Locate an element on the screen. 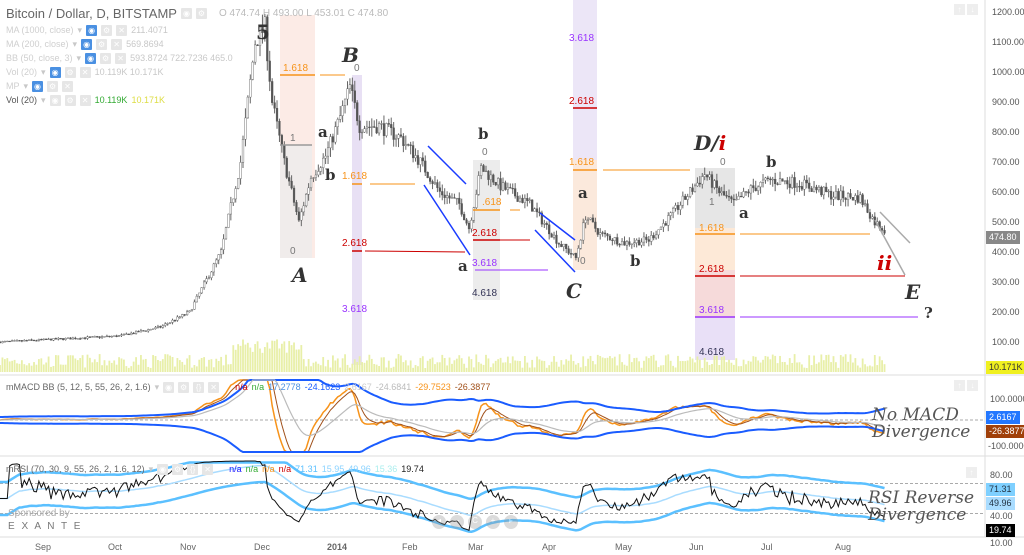 Image resolution: width=1024 pixels, height=555 pixels. scroll-right-icon: ▸ is located at coordinates (511, 522).